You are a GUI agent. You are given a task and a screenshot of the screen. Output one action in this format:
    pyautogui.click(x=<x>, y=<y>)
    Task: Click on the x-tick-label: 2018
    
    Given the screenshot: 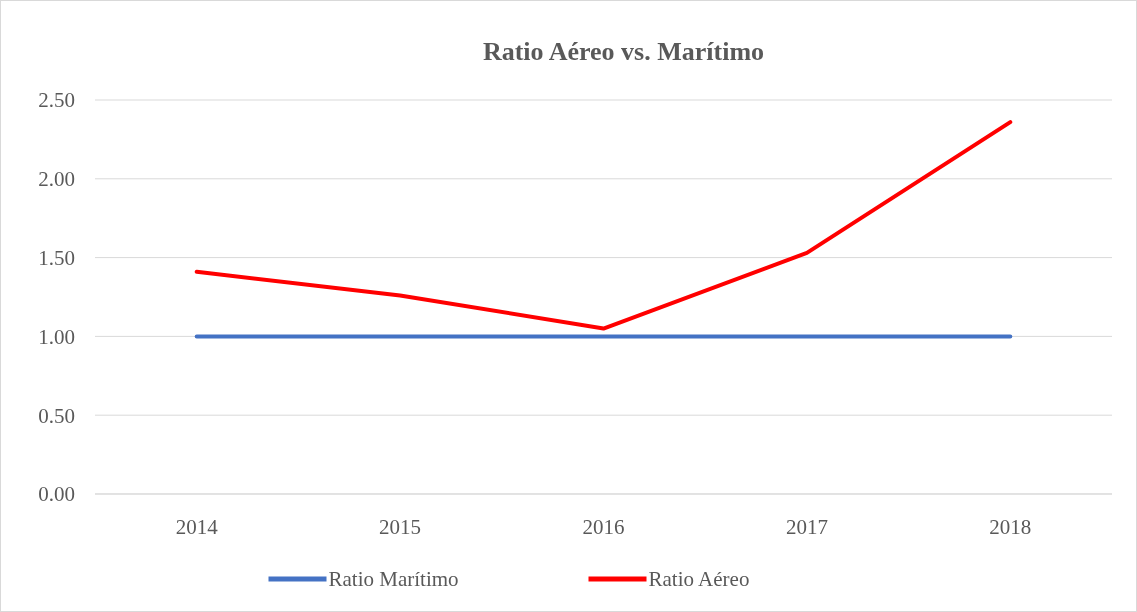 What is the action you would take?
    pyautogui.click(x=1010, y=527)
    